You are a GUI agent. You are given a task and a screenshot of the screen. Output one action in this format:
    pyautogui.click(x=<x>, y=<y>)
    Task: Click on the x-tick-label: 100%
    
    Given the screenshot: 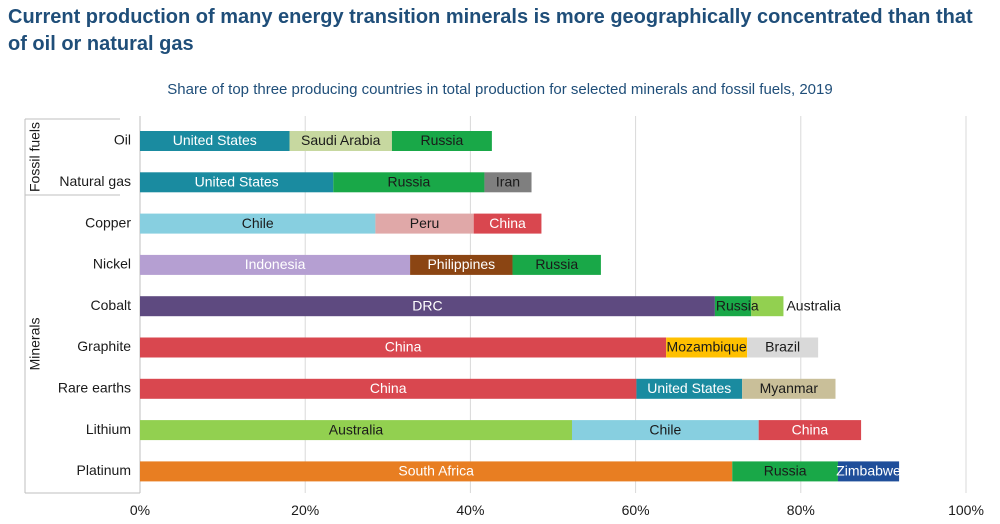 What is the action you would take?
    pyautogui.click(x=966, y=510)
    